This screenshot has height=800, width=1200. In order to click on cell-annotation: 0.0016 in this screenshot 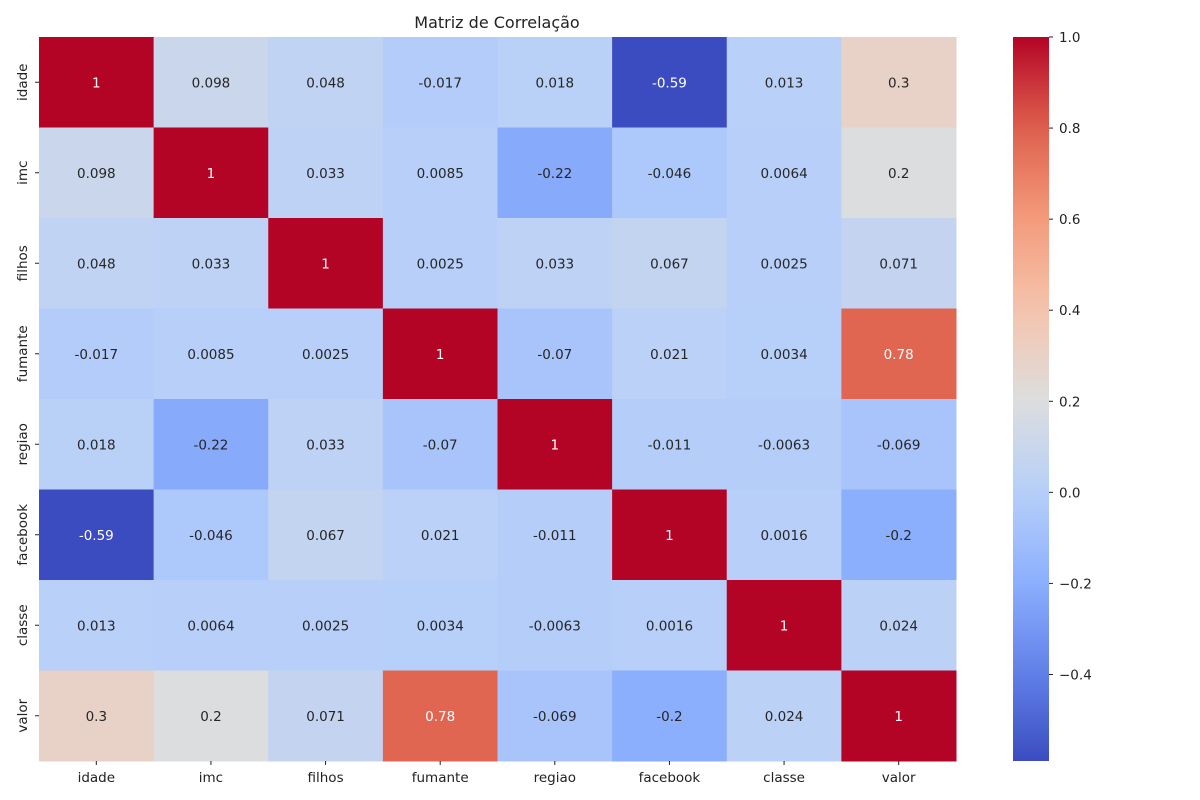, I will do `click(669, 626)`.